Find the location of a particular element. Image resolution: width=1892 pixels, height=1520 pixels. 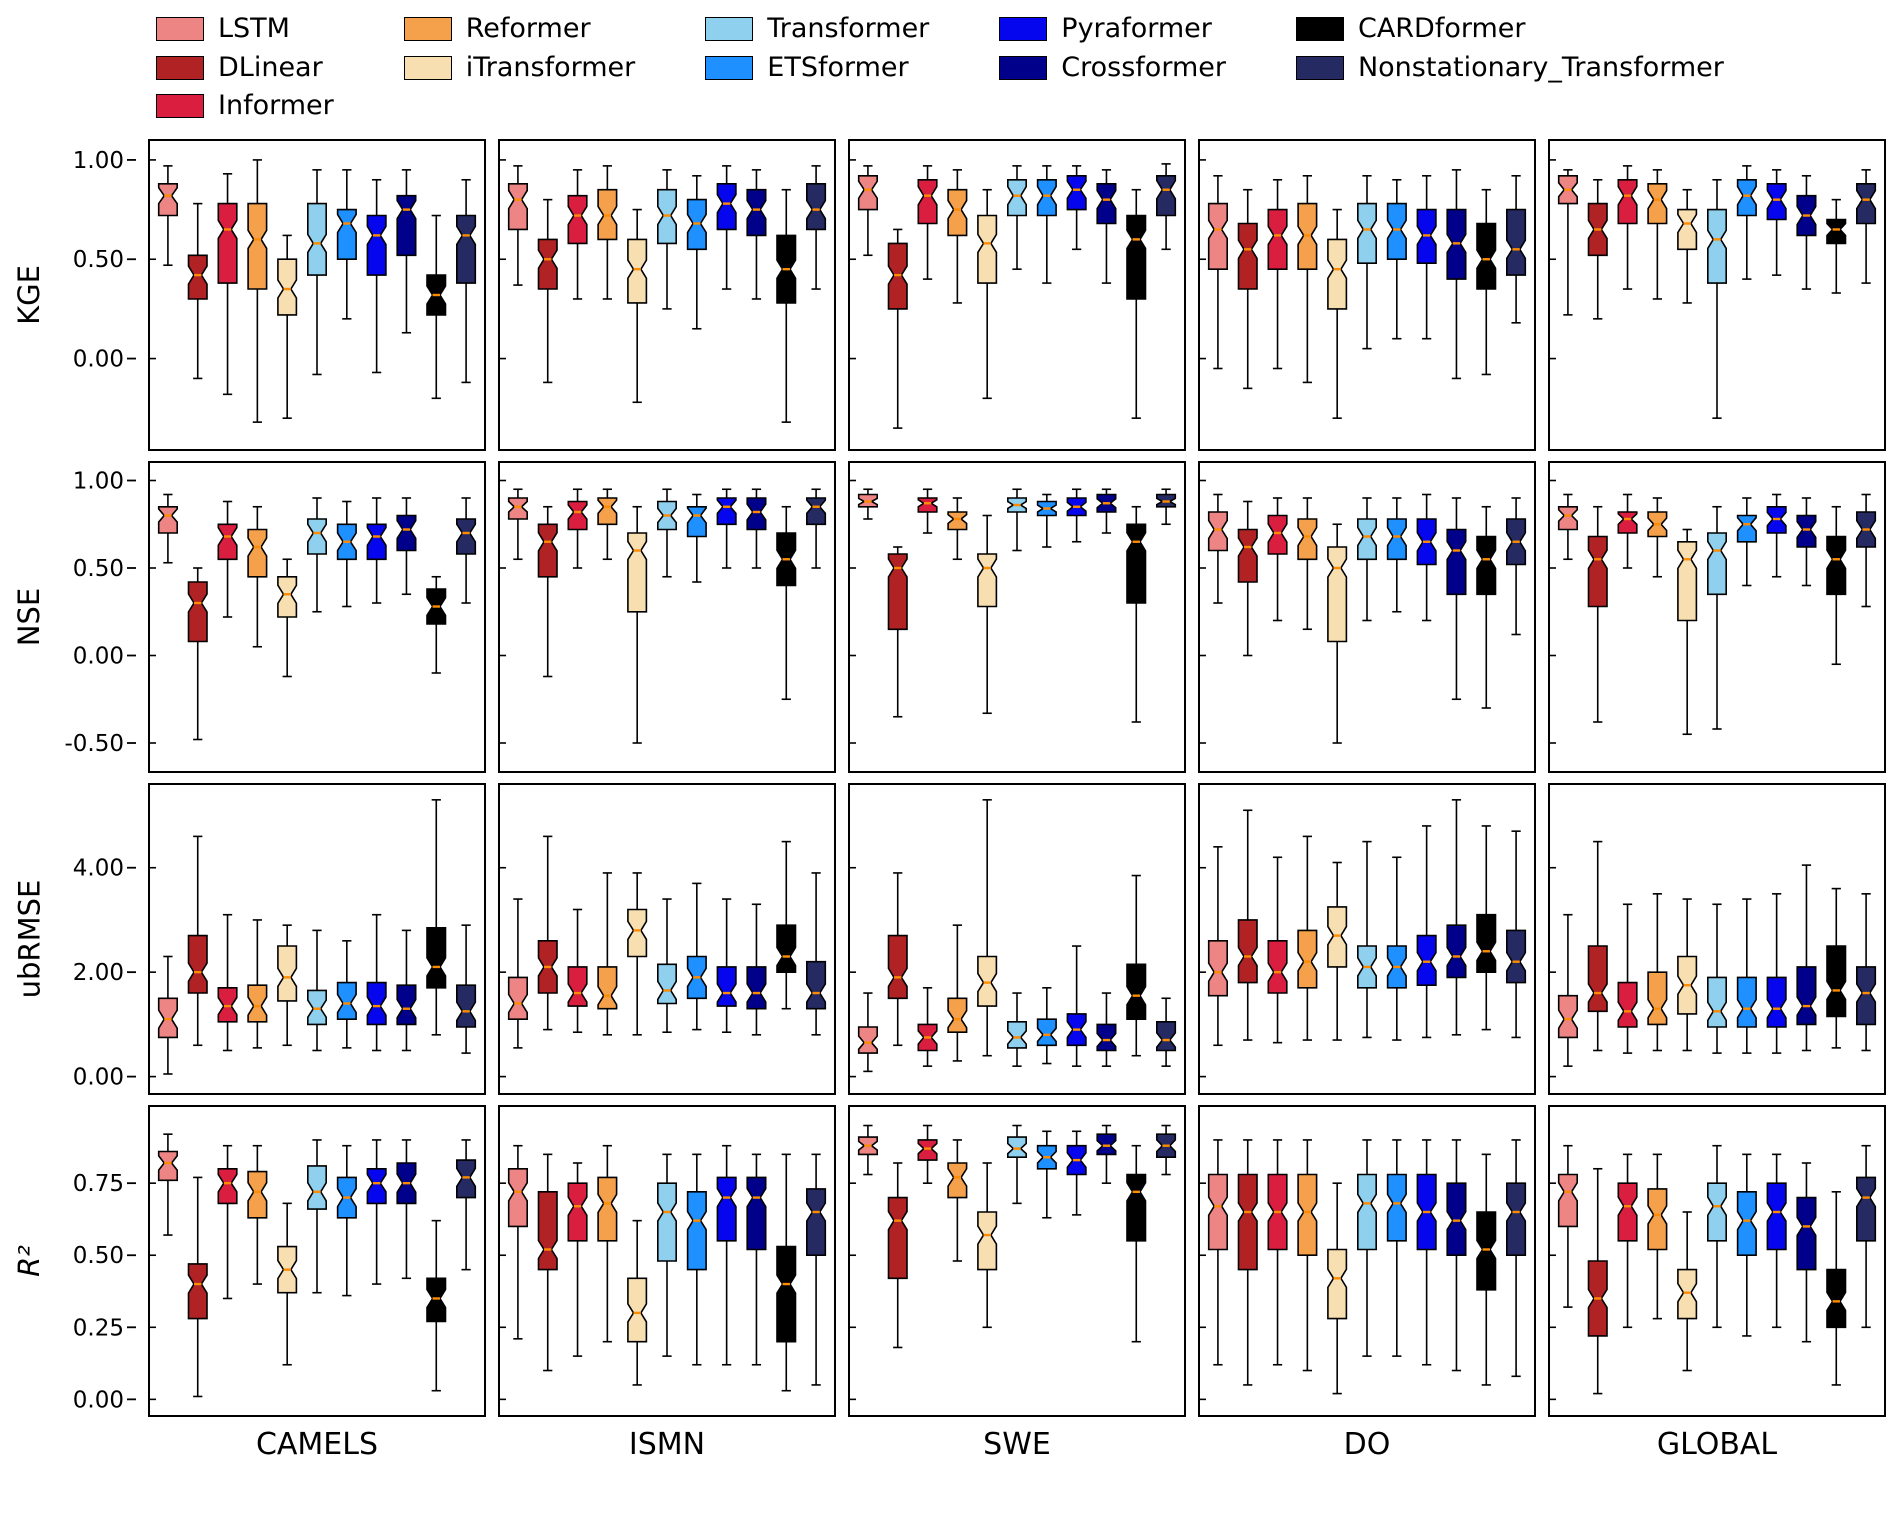

box-Informer-ubRMSE-CAMELS is located at coordinates (227, 982).